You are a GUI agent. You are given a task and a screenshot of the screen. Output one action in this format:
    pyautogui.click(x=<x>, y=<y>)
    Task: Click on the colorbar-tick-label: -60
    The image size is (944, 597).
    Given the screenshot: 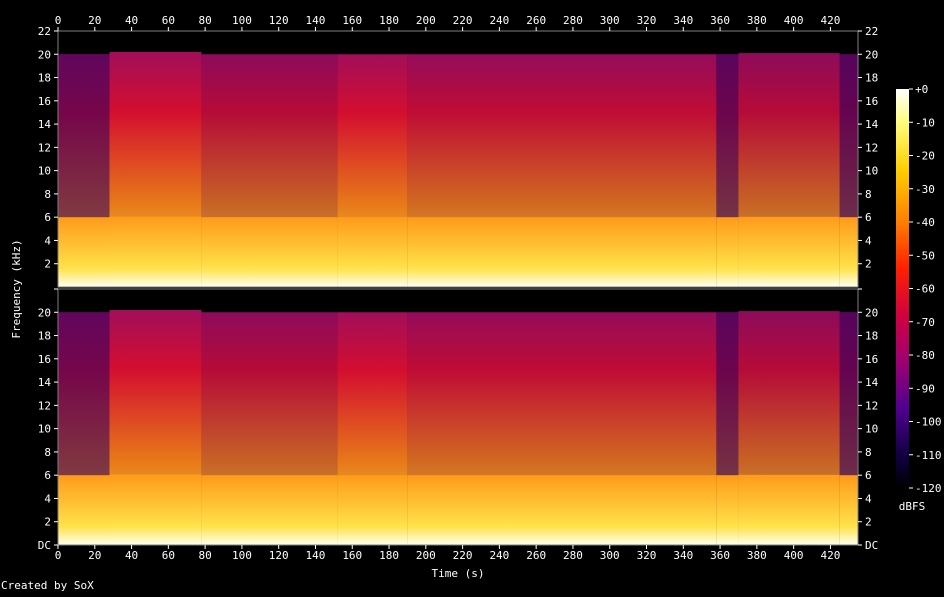 What is the action you would take?
    pyautogui.click(x=925, y=289)
    